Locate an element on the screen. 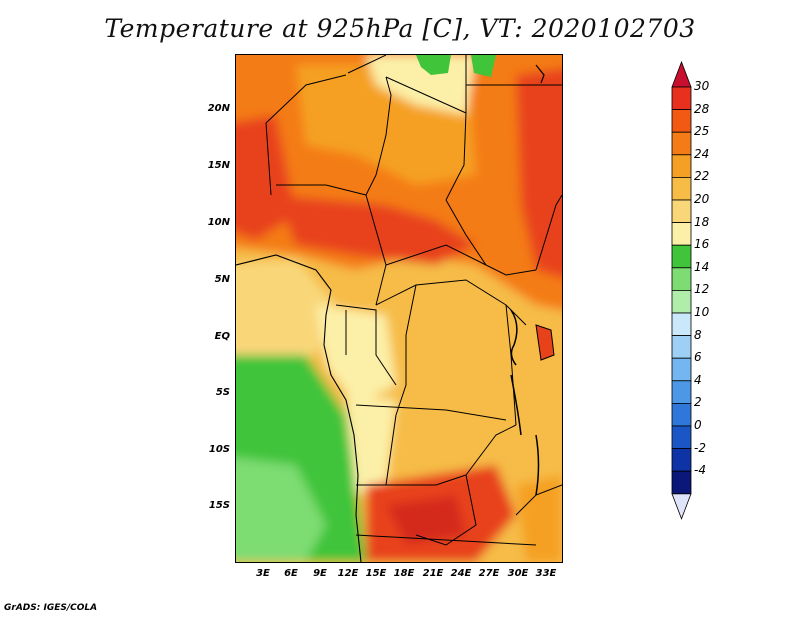 The height and width of the screenshot is (618, 800). field-south-hot is located at coordinates (426, 520).